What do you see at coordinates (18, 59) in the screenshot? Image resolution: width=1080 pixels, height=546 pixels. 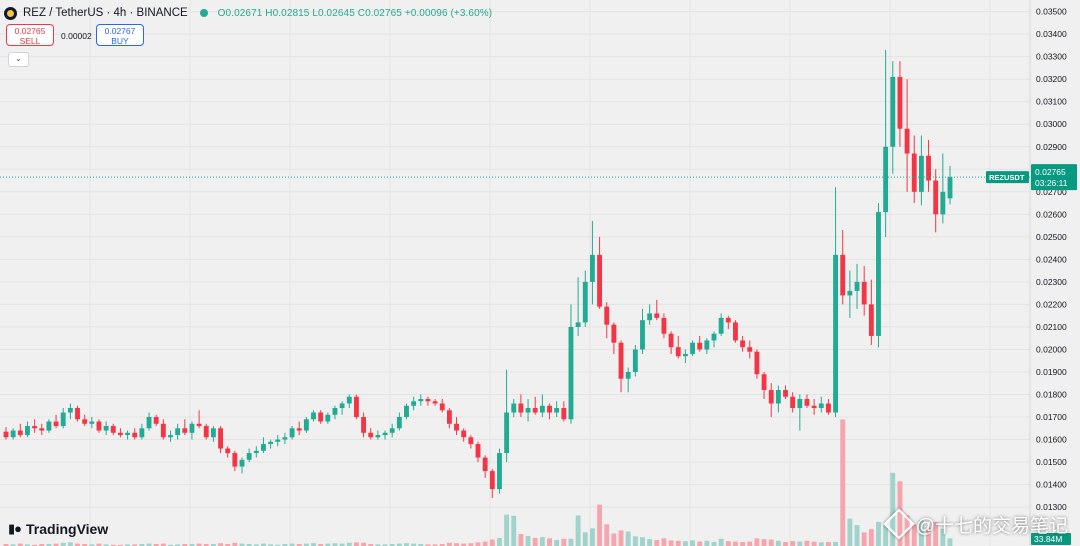 I see `collapse-legend-button: ⌄` at bounding box center [18, 59].